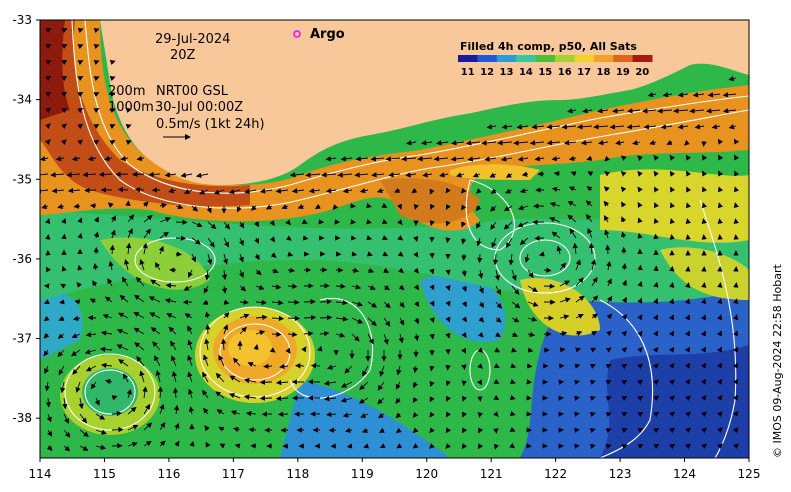  Describe the element at coordinates (22, 100) in the screenshot. I see `y-tick-label: -34` at that location.